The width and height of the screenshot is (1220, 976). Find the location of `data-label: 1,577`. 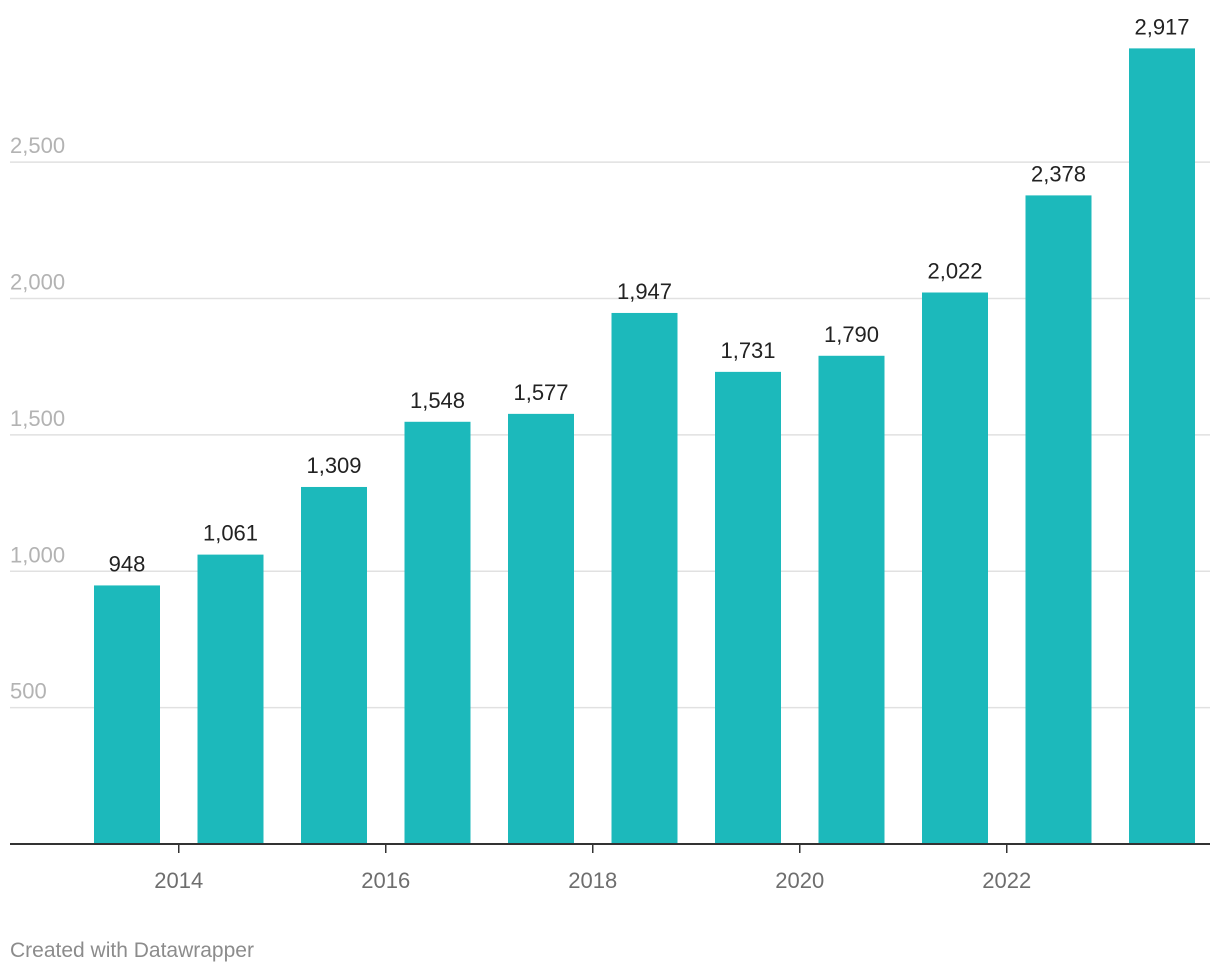

data-label: 1,577 is located at coordinates (540, 392).